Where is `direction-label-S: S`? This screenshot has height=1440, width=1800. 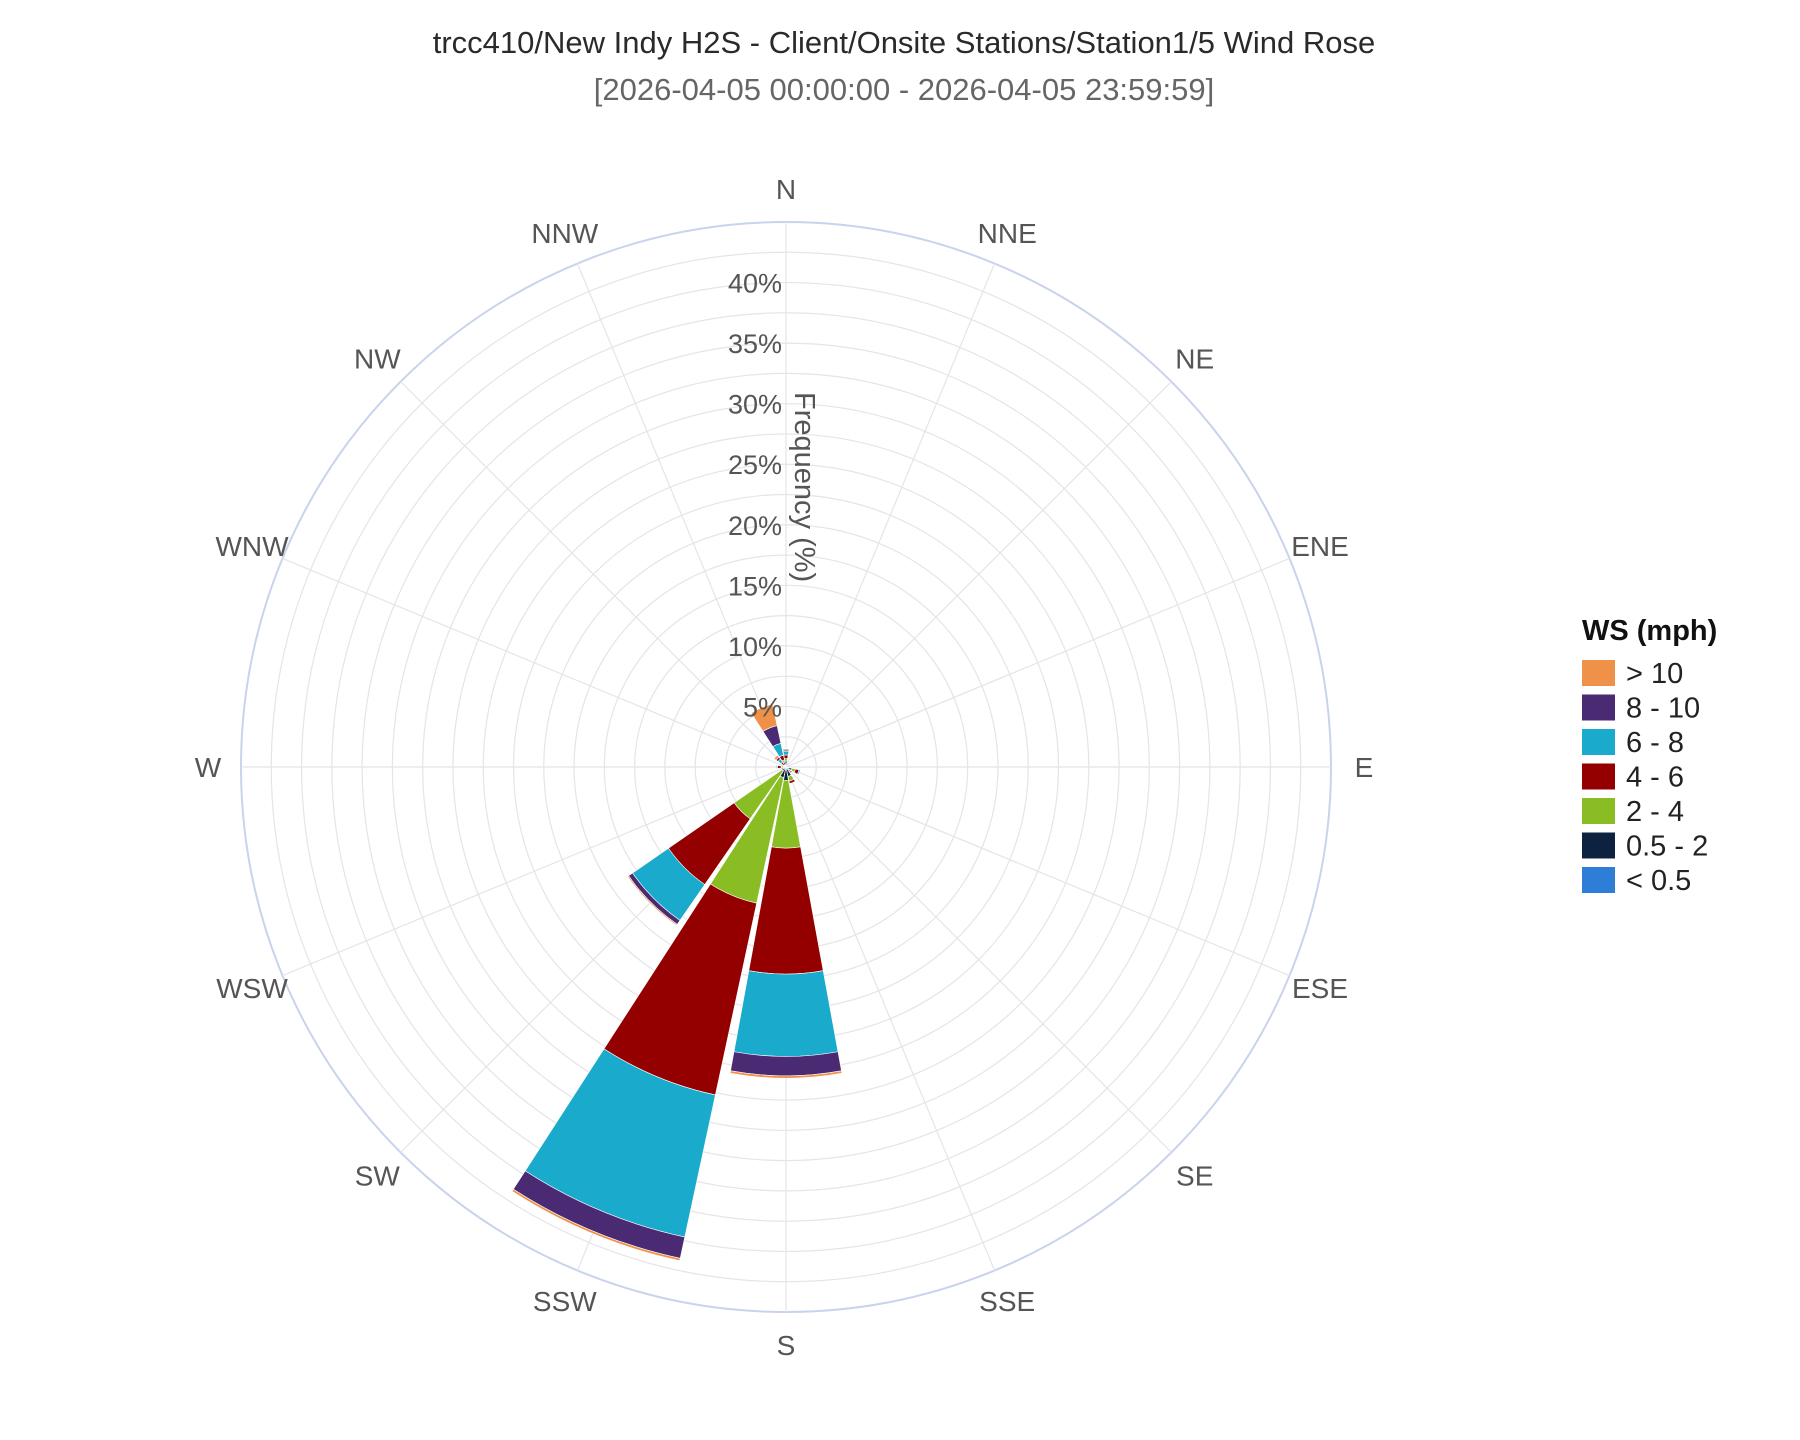 direction-label-S: S is located at coordinates (786, 1345).